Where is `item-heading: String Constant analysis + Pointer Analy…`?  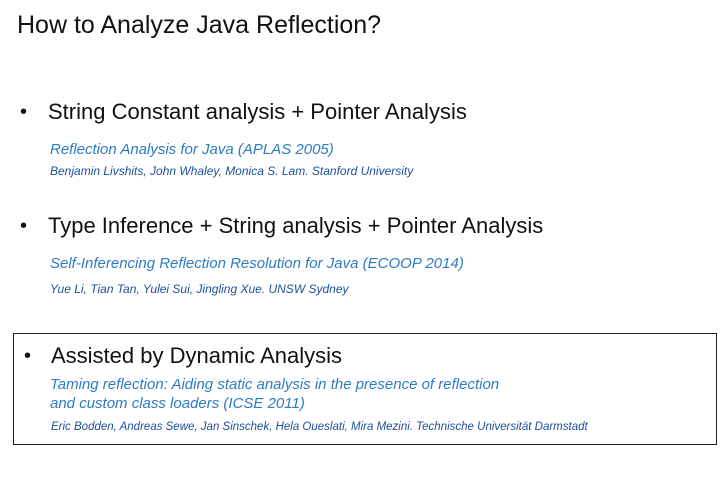
item-heading: String Constant analysis + Pointer Analy… is located at coordinates (257, 111).